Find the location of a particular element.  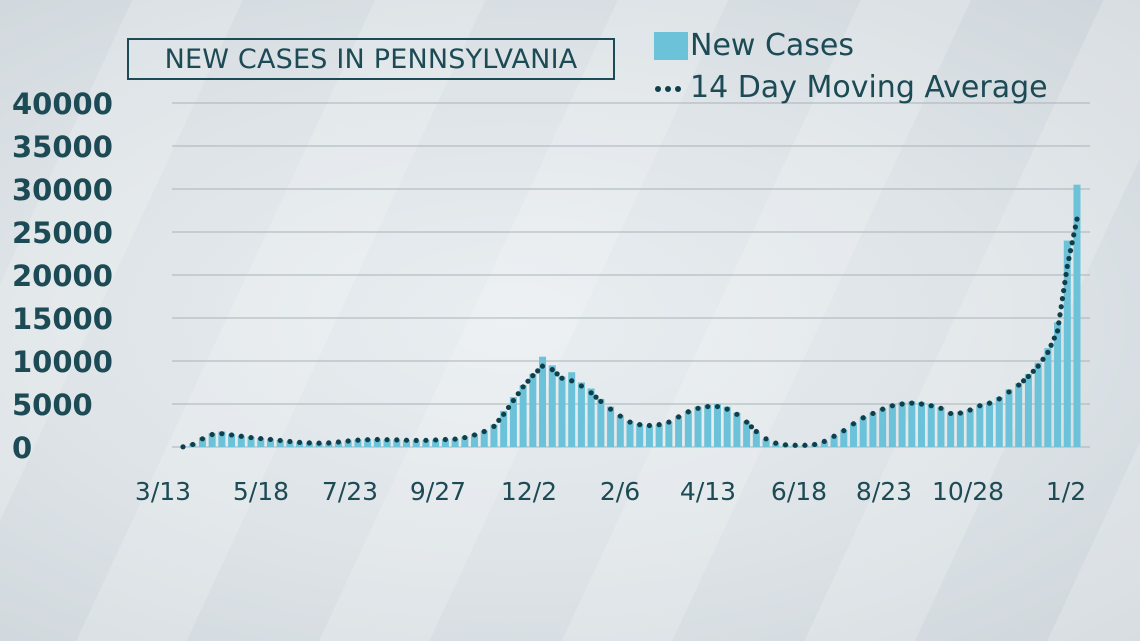

bar-week-6/18 is located at coordinates (824, 444).